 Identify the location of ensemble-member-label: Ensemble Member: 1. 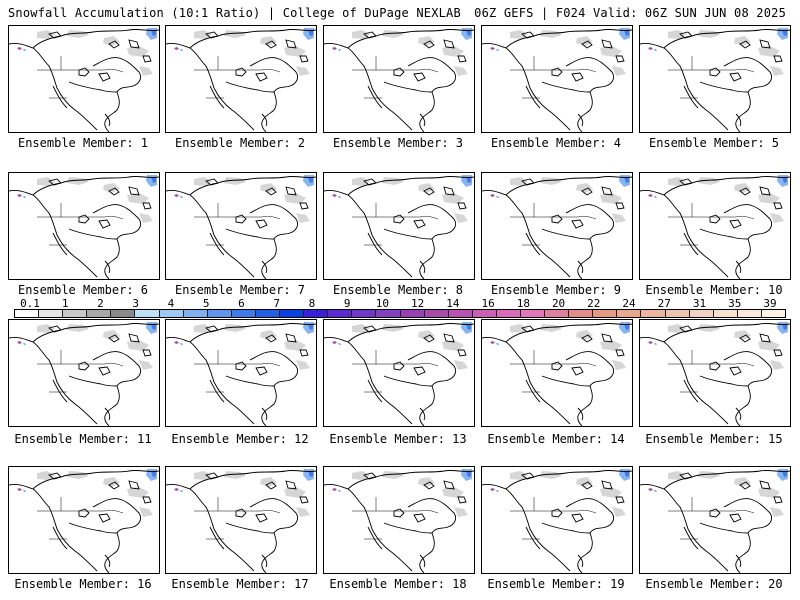
(83, 143).